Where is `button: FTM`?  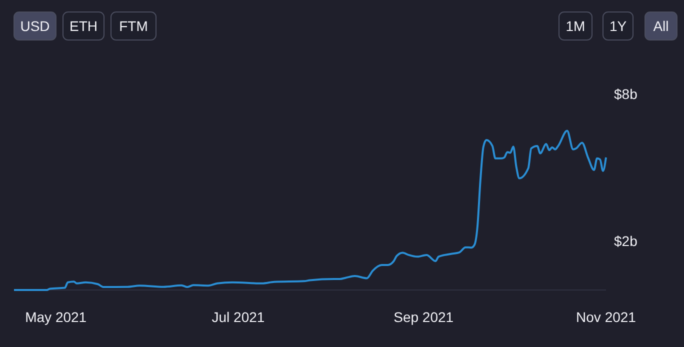
button: FTM is located at coordinates (133, 26).